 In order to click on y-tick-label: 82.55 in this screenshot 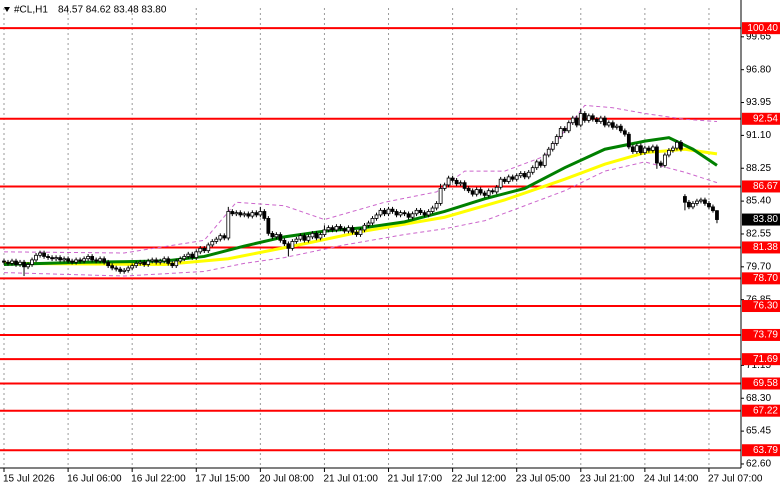, I will do `click(758, 234)`.